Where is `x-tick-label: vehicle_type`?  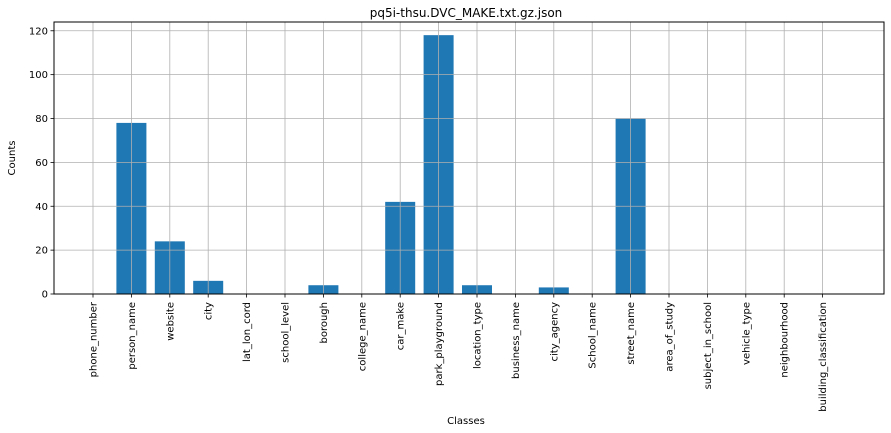
x-tick-label: vehicle_type is located at coordinates (746, 333).